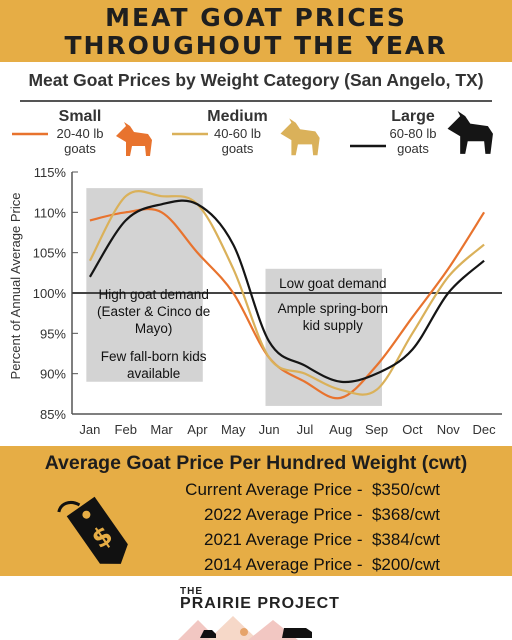  Describe the element at coordinates (340, 429) in the screenshot. I see `x-tick-label: Aug` at that location.